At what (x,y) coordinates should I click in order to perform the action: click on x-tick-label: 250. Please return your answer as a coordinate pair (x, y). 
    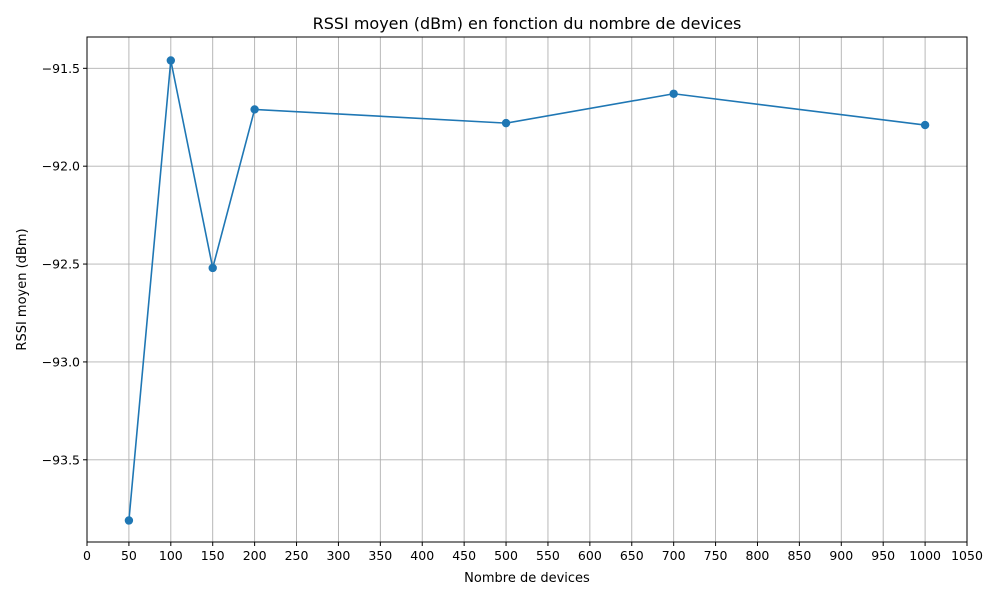
    Looking at the image, I should click on (297, 555).